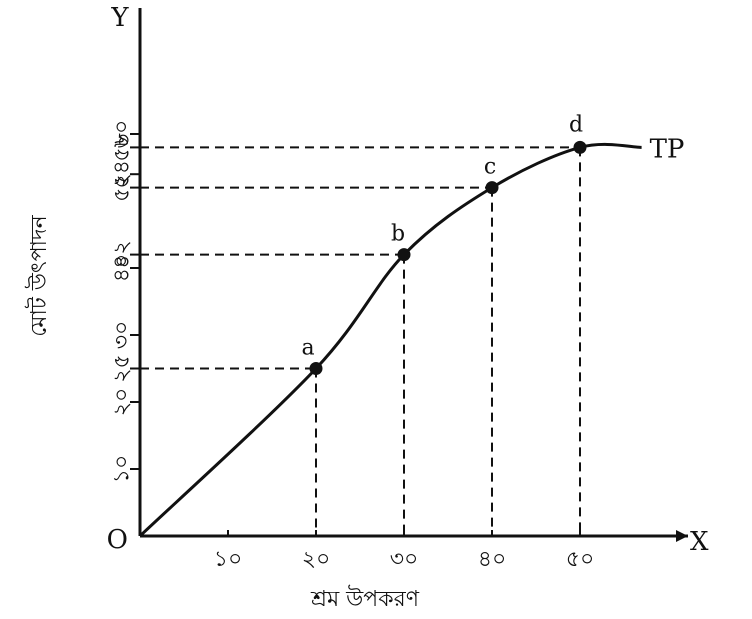 Image resolution: width=752 pixels, height=619 pixels. Describe the element at coordinates (122, 254) in the screenshot. I see `y-tick-label: ৪২` at that location.